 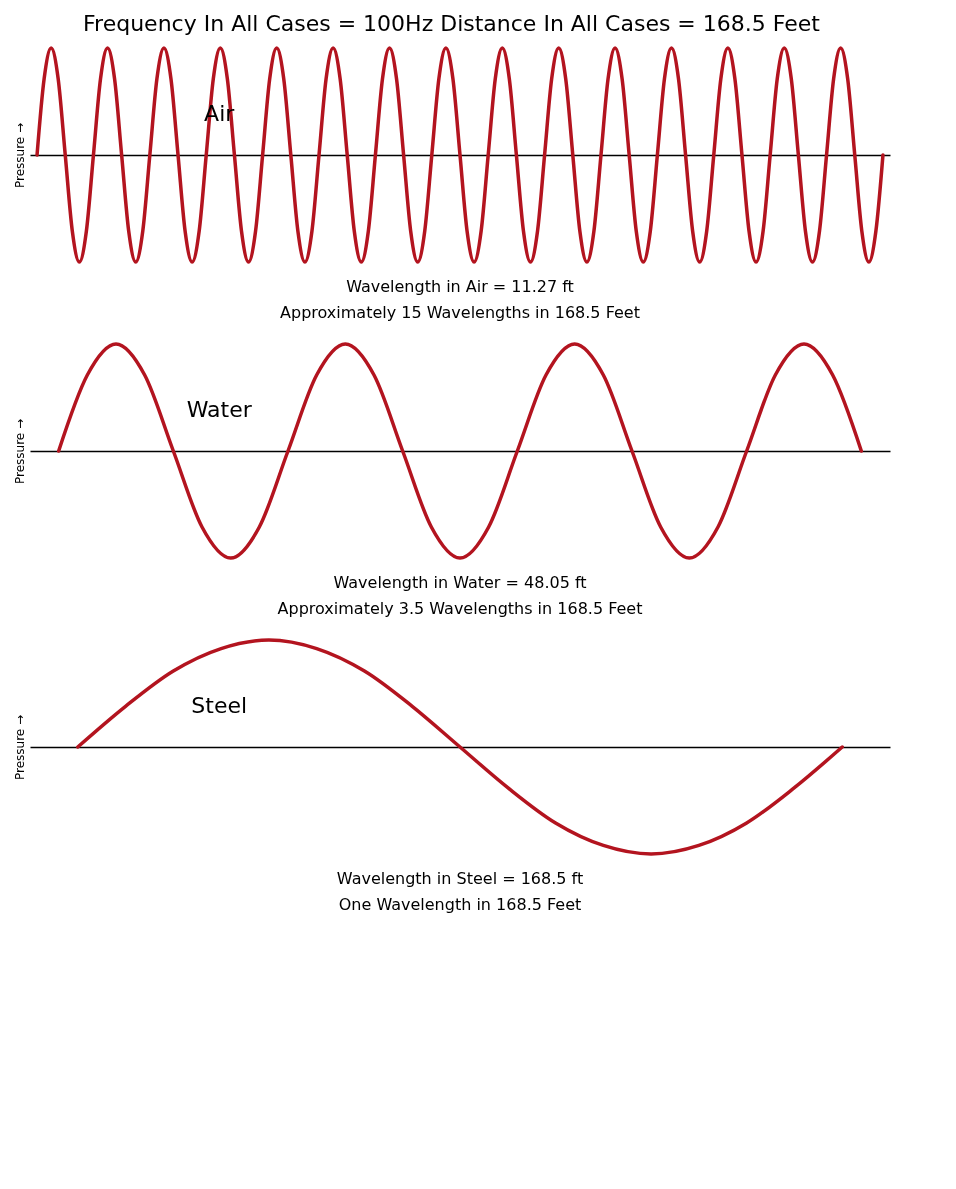 I want to click on annotation: Water, so click(x=219, y=409).